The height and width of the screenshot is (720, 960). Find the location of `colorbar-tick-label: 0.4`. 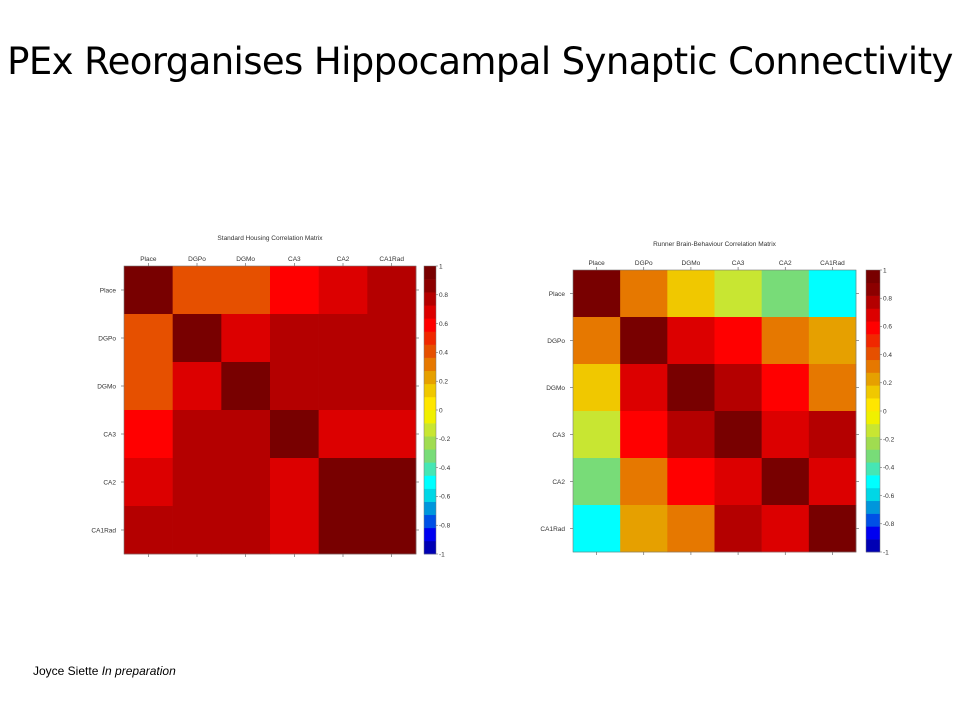

colorbar-tick-label: 0.4 is located at coordinates (887, 355).